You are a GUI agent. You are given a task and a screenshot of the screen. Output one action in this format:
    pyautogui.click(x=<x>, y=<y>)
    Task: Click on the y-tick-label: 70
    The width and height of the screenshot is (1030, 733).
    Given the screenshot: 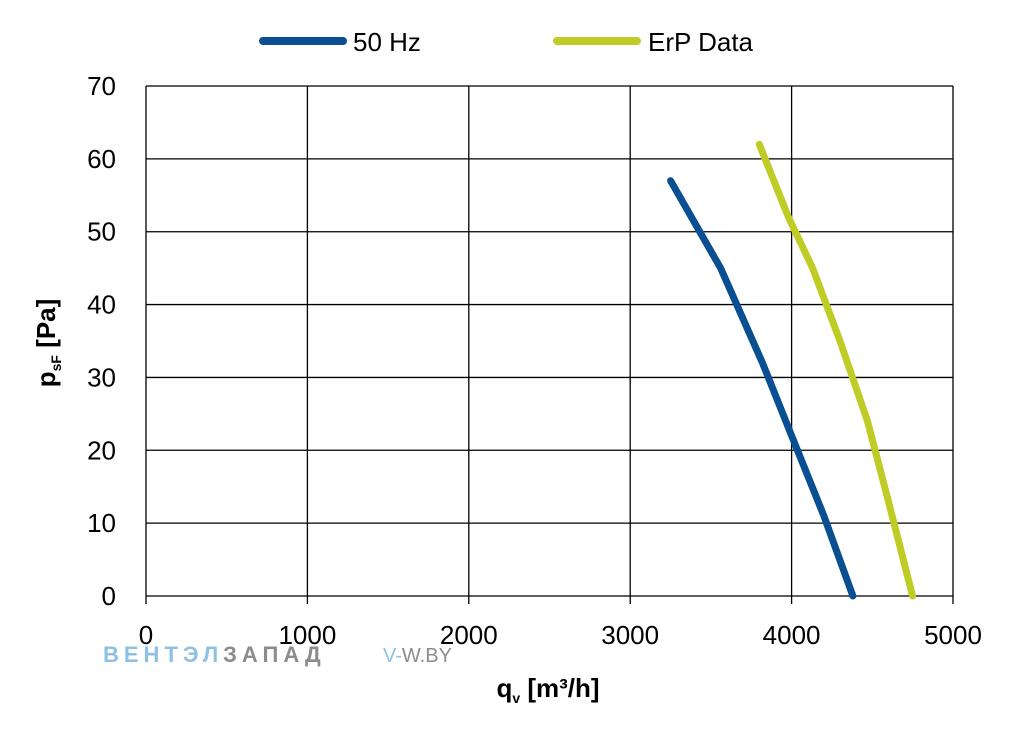 What is the action you would take?
    pyautogui.click(x=101, y=86)
    